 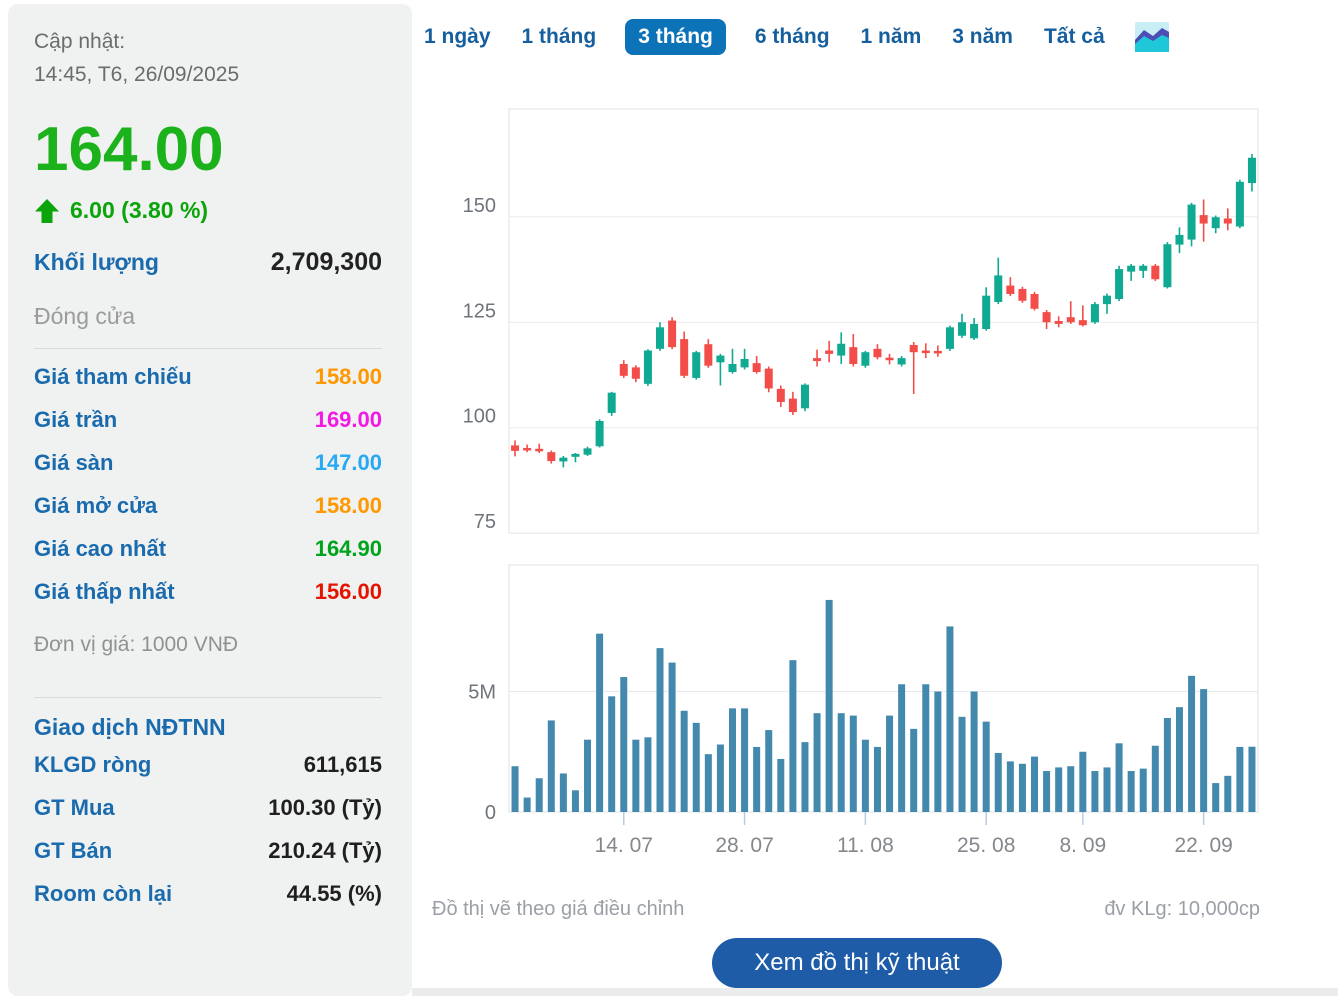 I want to click on tab-3-tháng: 3 tháng, so click(x=675, y=37).